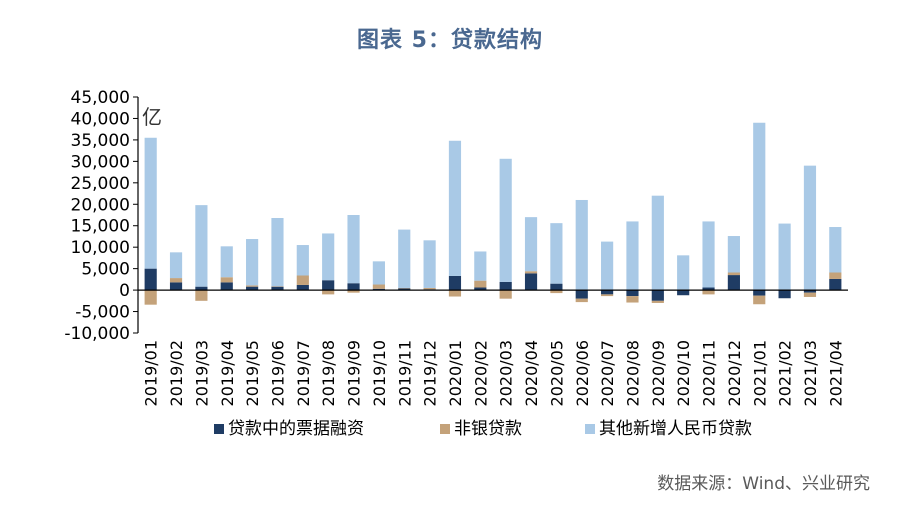  Describe the element at coordinates (100, 205) in the screenshot. I see `y-tick-label: 20,000` at that location.